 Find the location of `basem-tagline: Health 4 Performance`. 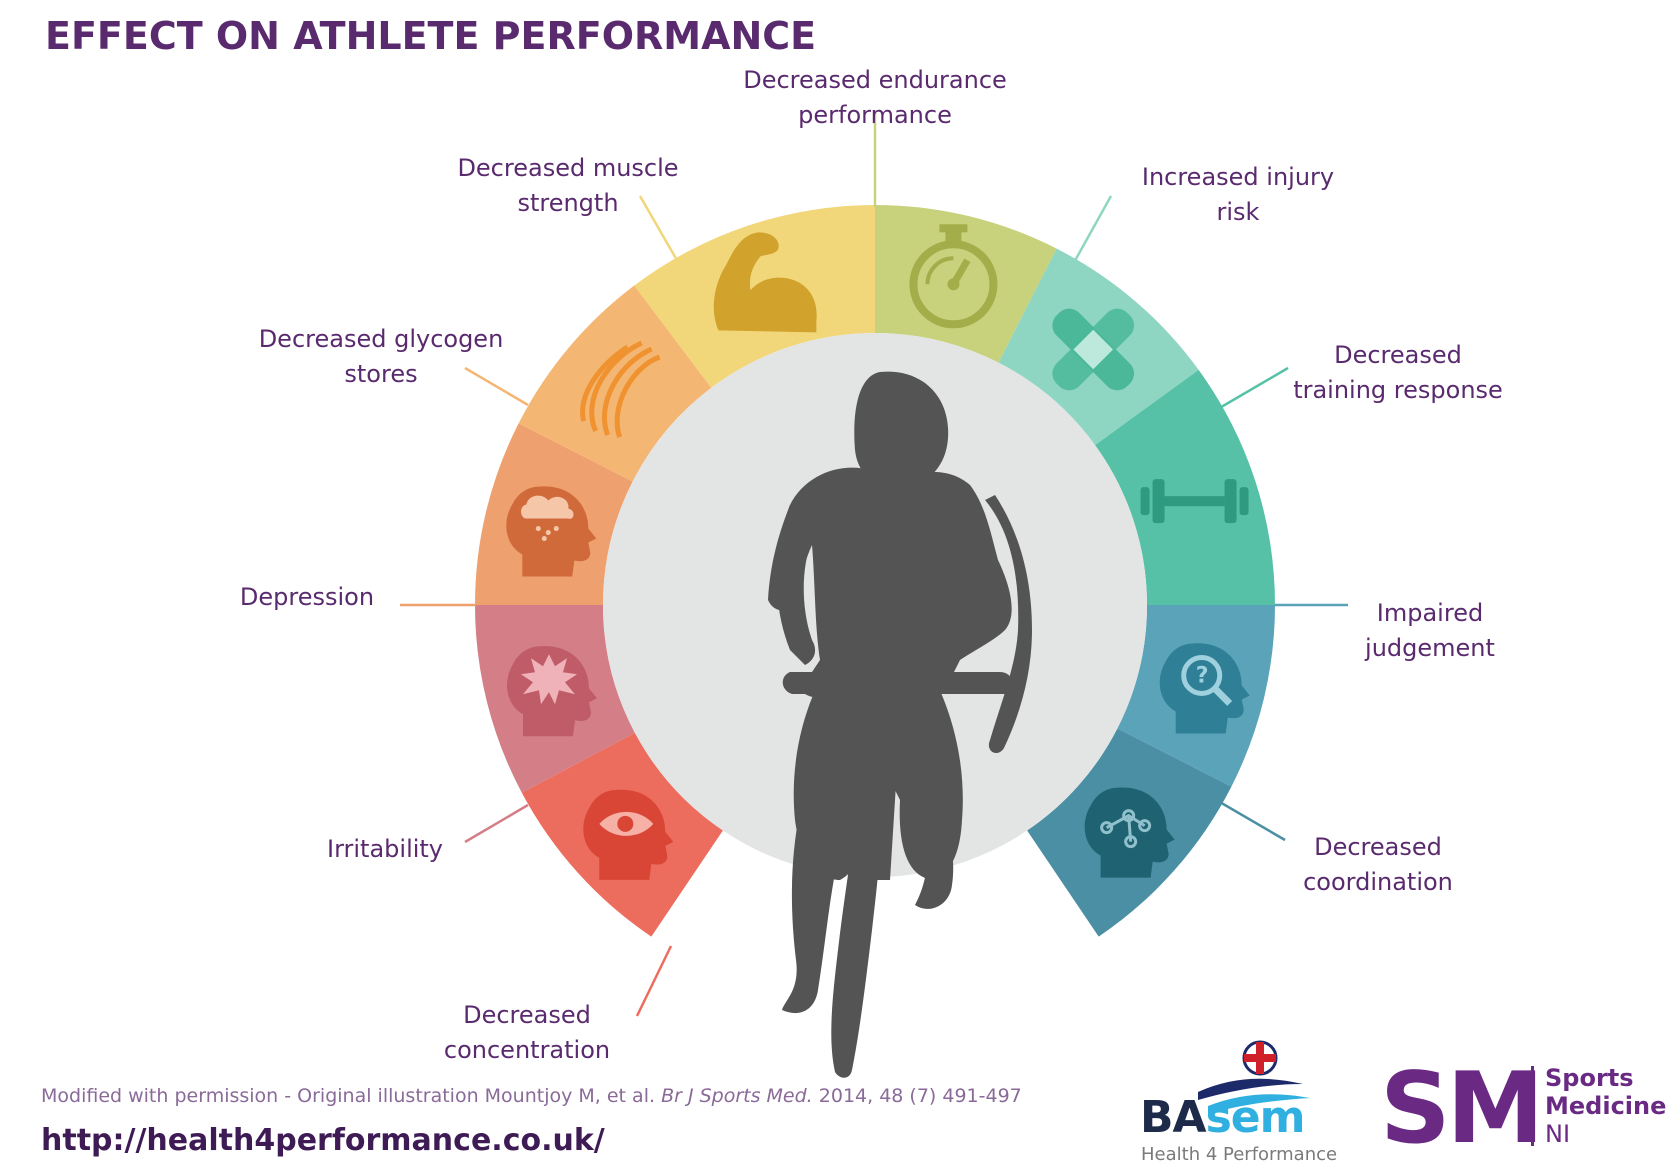

basem-tagline: Health 4 Performance is located at coordinates (1239, 1154).